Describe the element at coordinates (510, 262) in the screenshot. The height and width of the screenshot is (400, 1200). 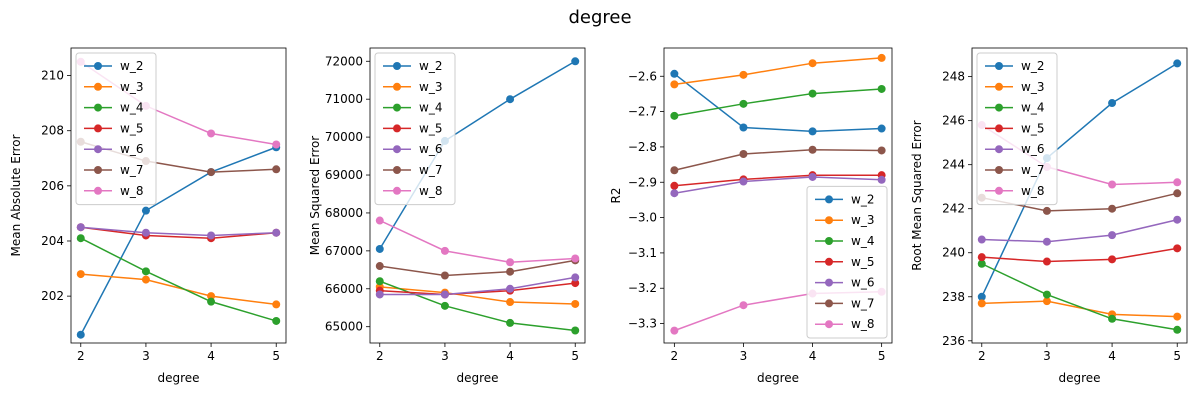
I see `chart-2-series-w_8-point` at that location.